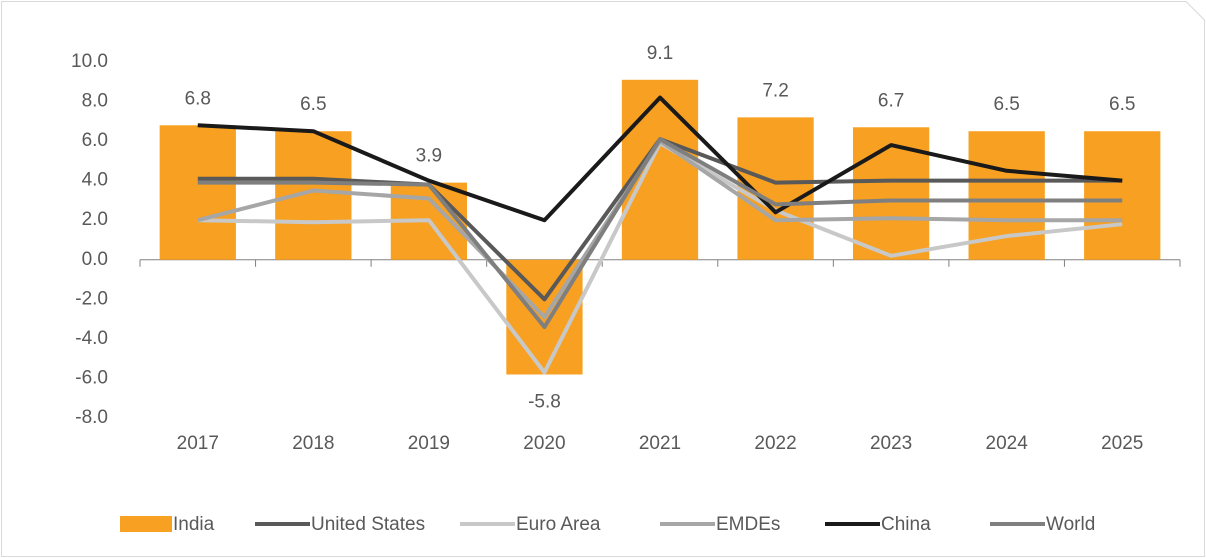 The width and height of the screenshot is (1206, 558). I want to click on x-tick-label: 2022, so click(775, 443).